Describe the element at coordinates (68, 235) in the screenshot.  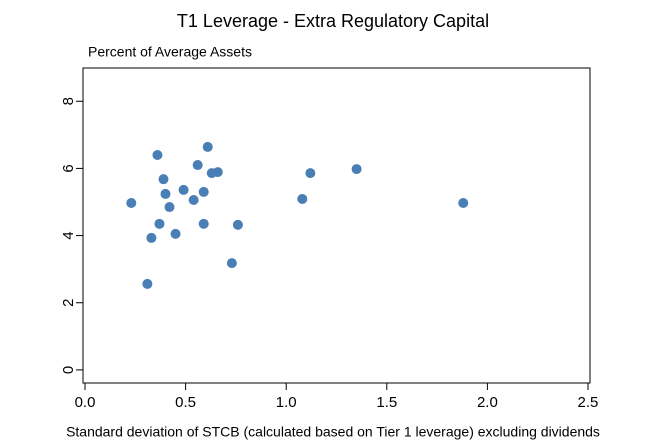
I see `y-tick-label: 4` at that location.